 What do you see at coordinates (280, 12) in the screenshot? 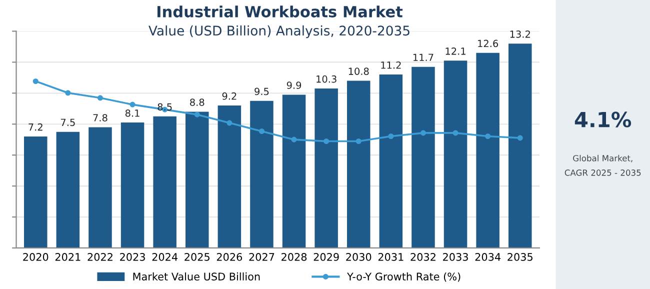
I see `chart-title: Industrial Workboats Market` at bounding box center [280, 12].